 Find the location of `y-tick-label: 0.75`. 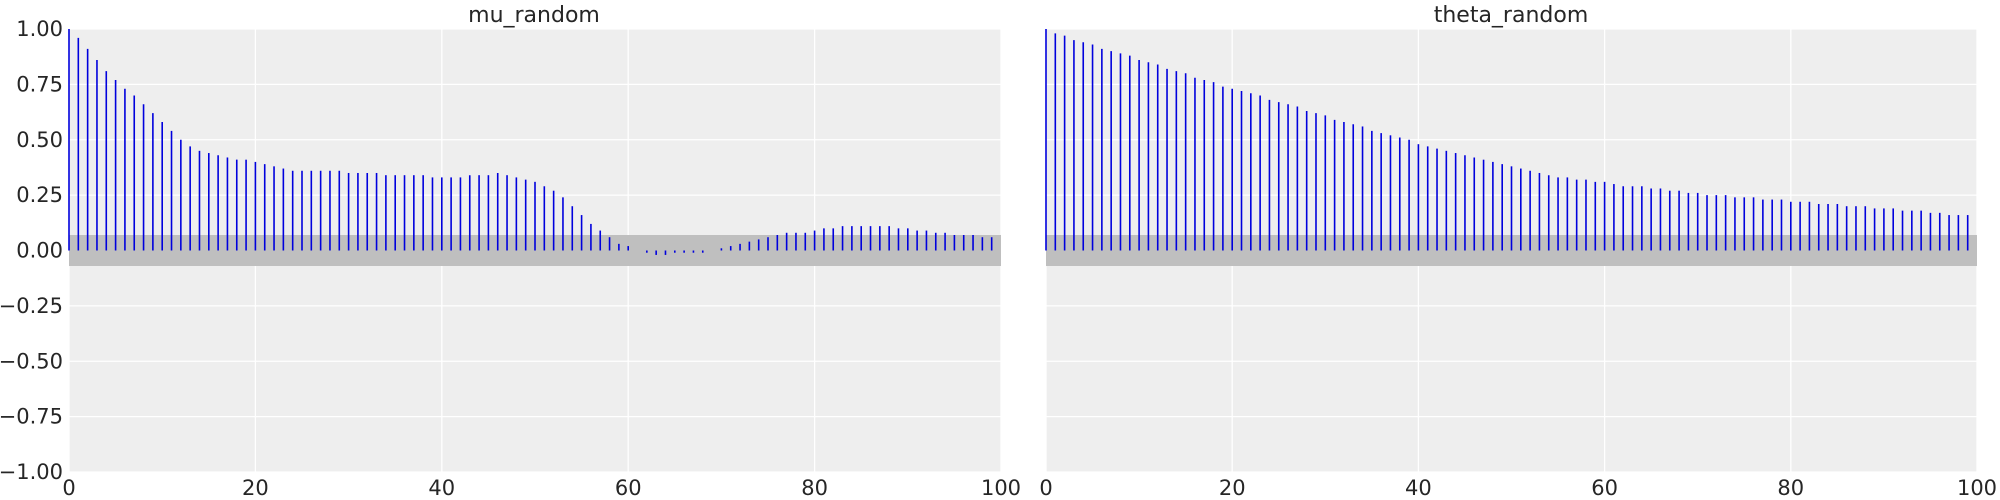

y-tick-label: 0.75 is located at coordinates (39, 84).